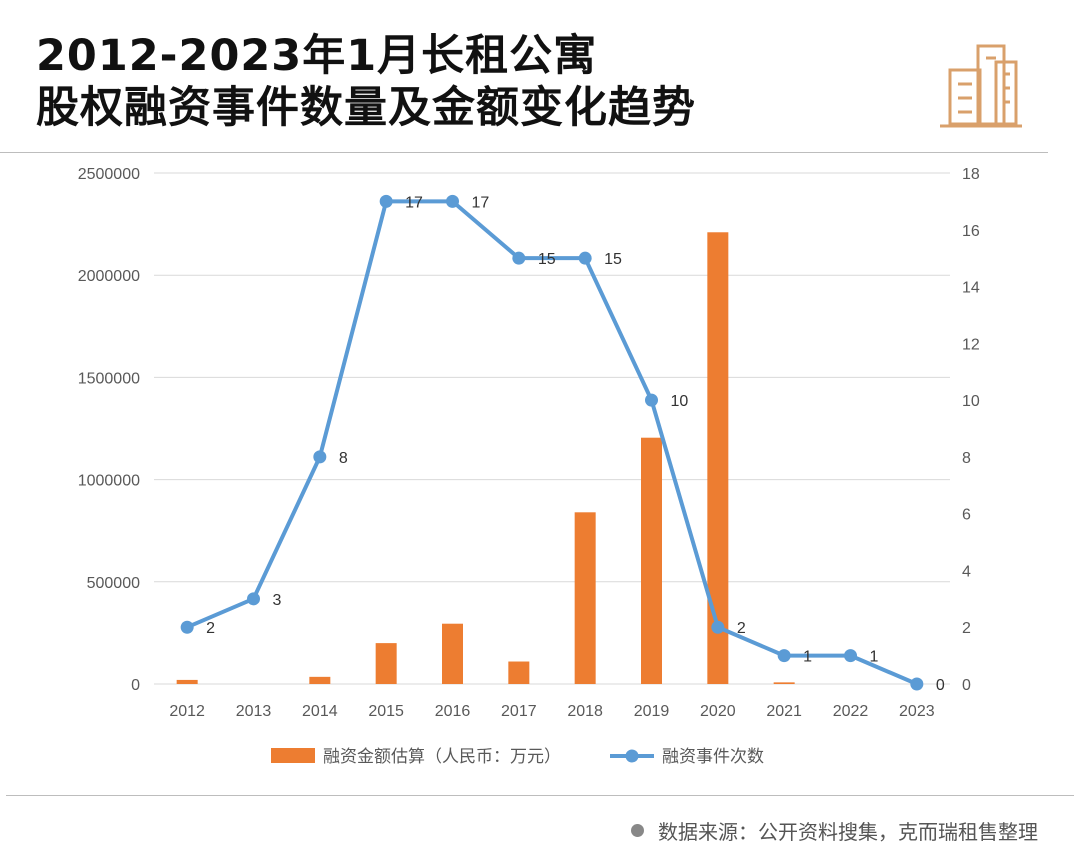  What do you see at coordinates (784, 656) in the screenshot?
I see `line-point-2021` at bounding box center [784, 656].